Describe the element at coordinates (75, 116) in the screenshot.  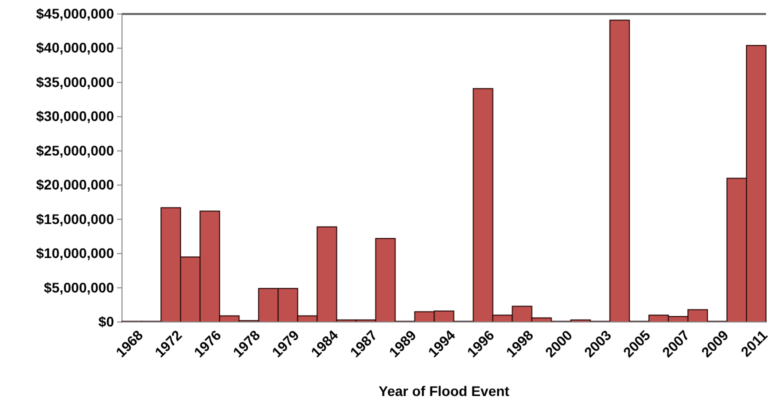
I see `y-tick-label: $30,000,000` at that location.